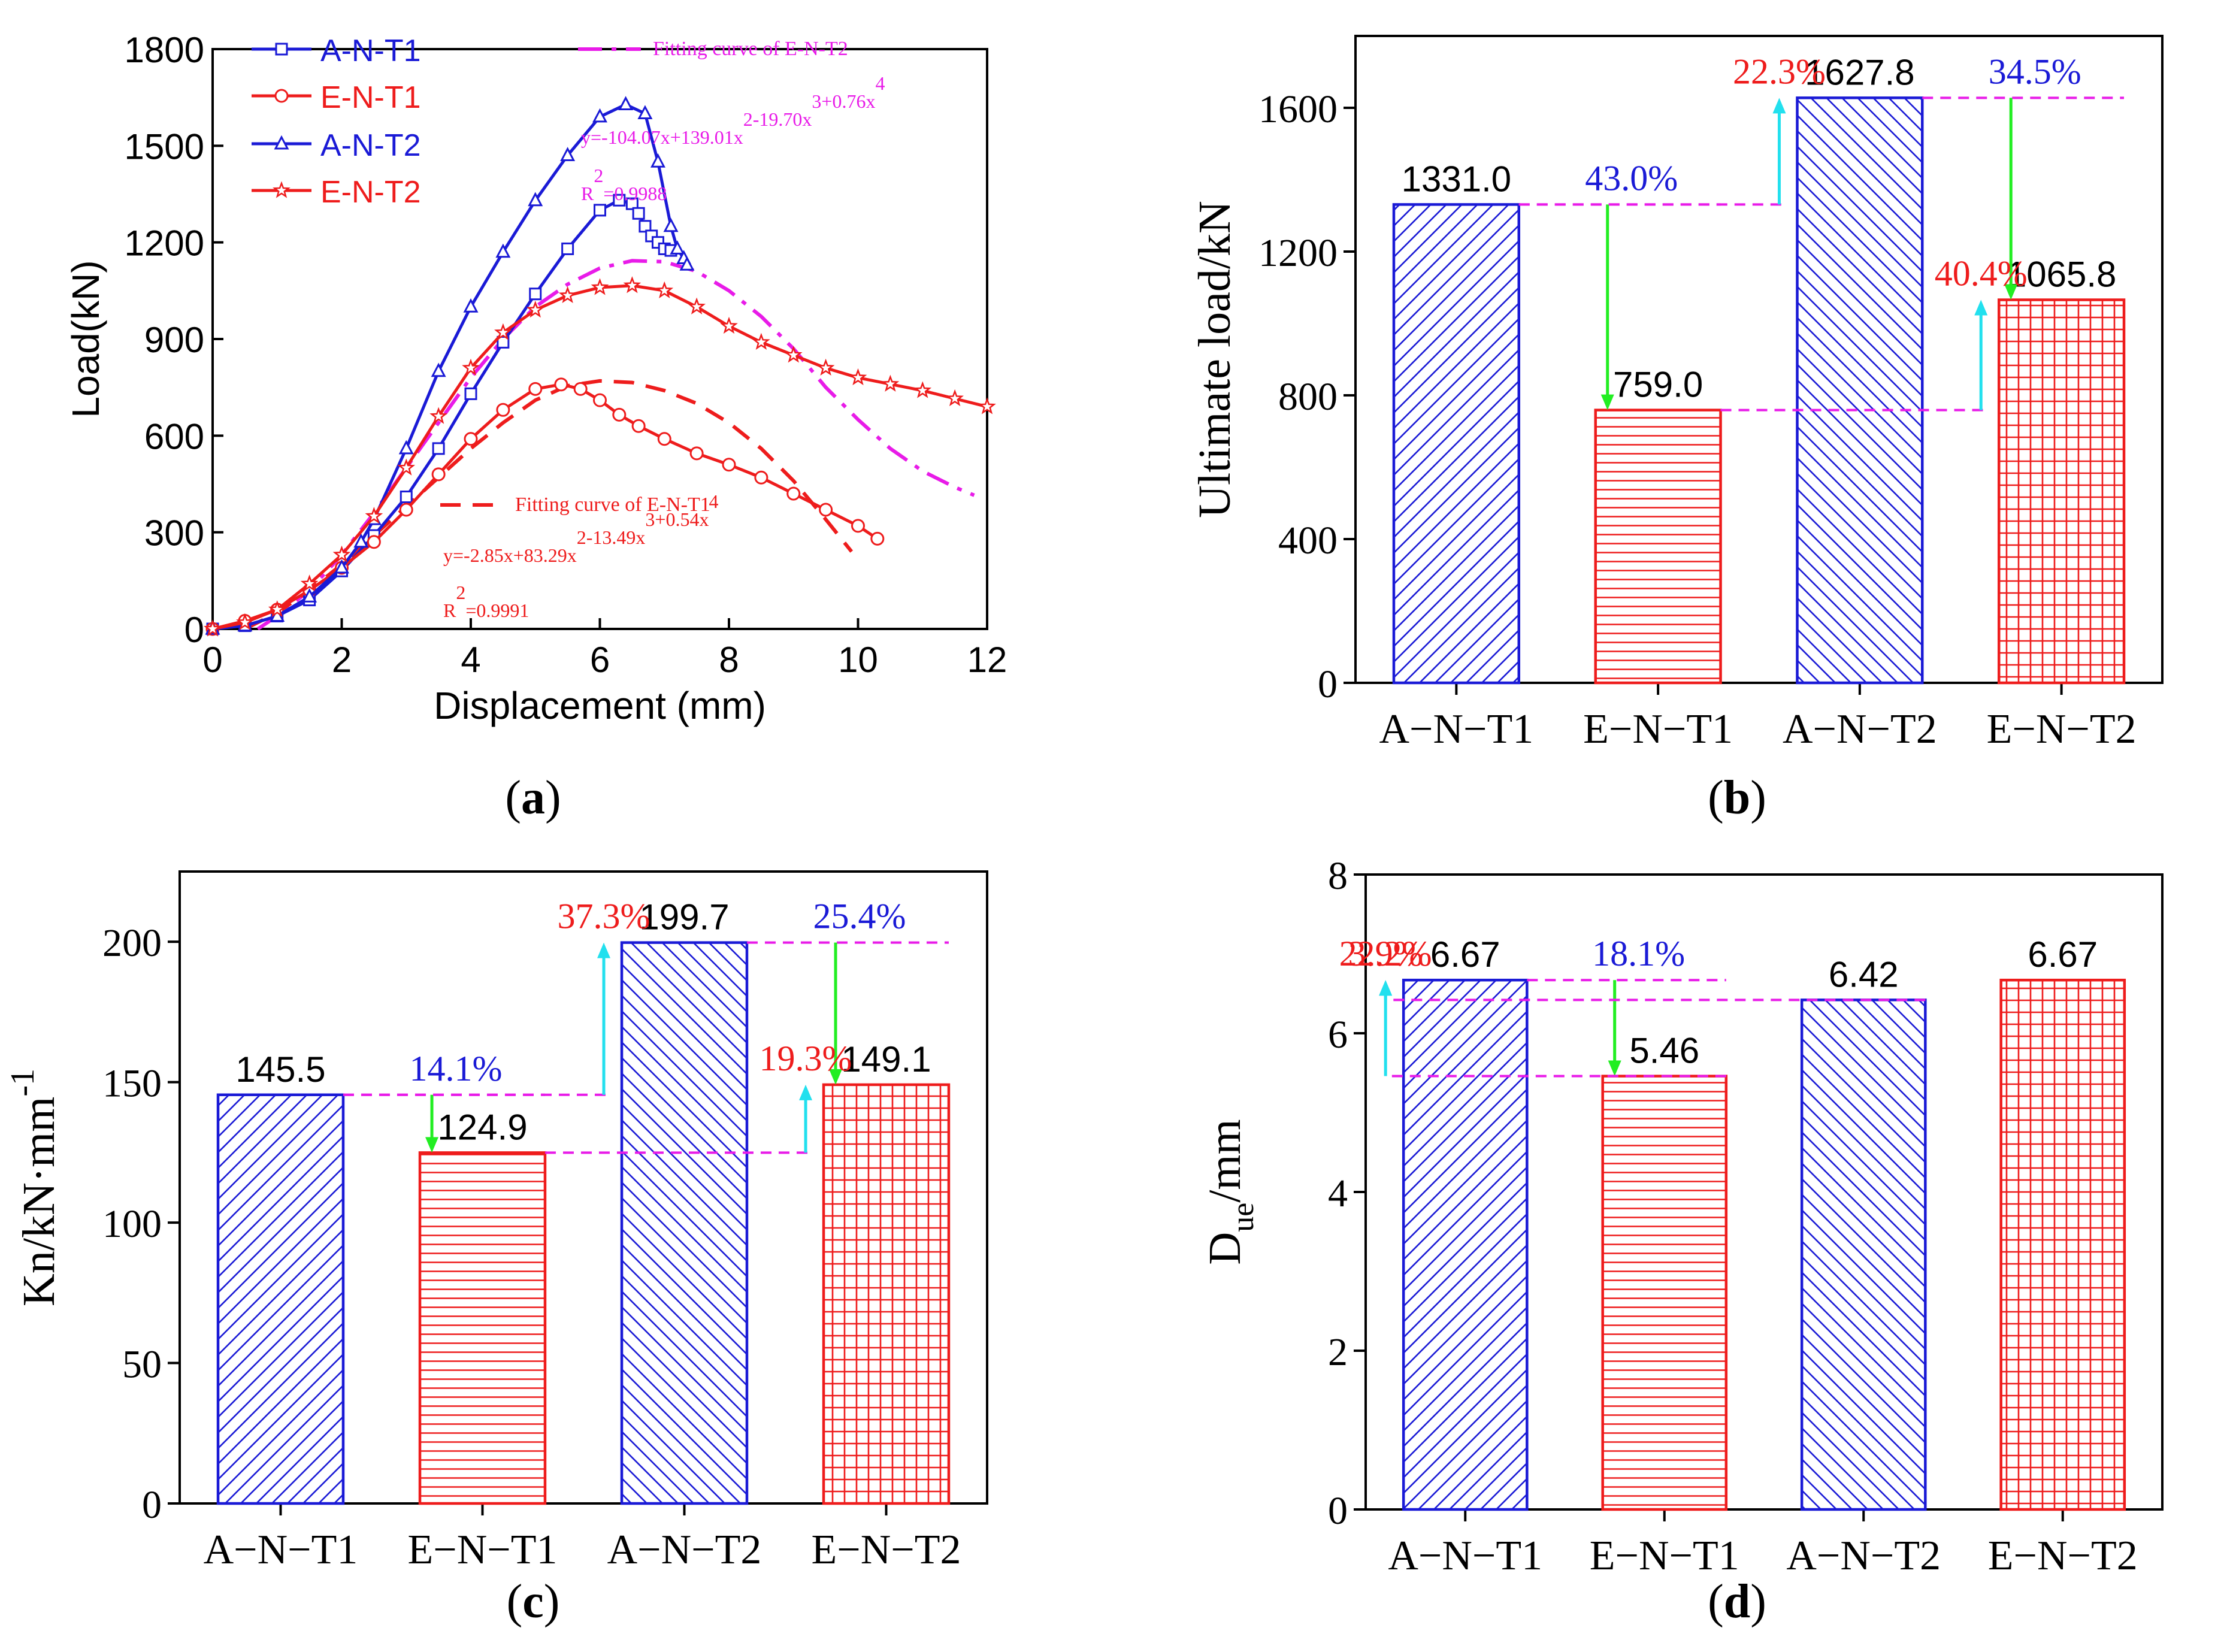 The image size is (2230, 1652). What do you see at coordinates (85, 339) in the screenshot?
I see `y-axis-label: Load(kN)` at bounding box center [85, 339].